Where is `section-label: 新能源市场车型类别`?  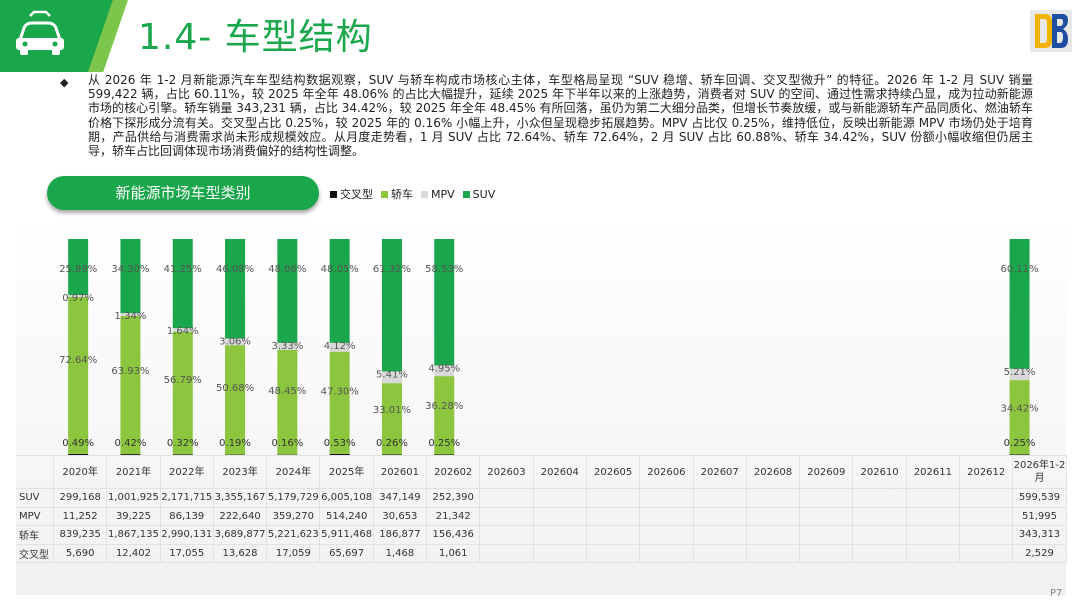
section-label: 新能源市场车型类别 is located at coordinates (183, 193).